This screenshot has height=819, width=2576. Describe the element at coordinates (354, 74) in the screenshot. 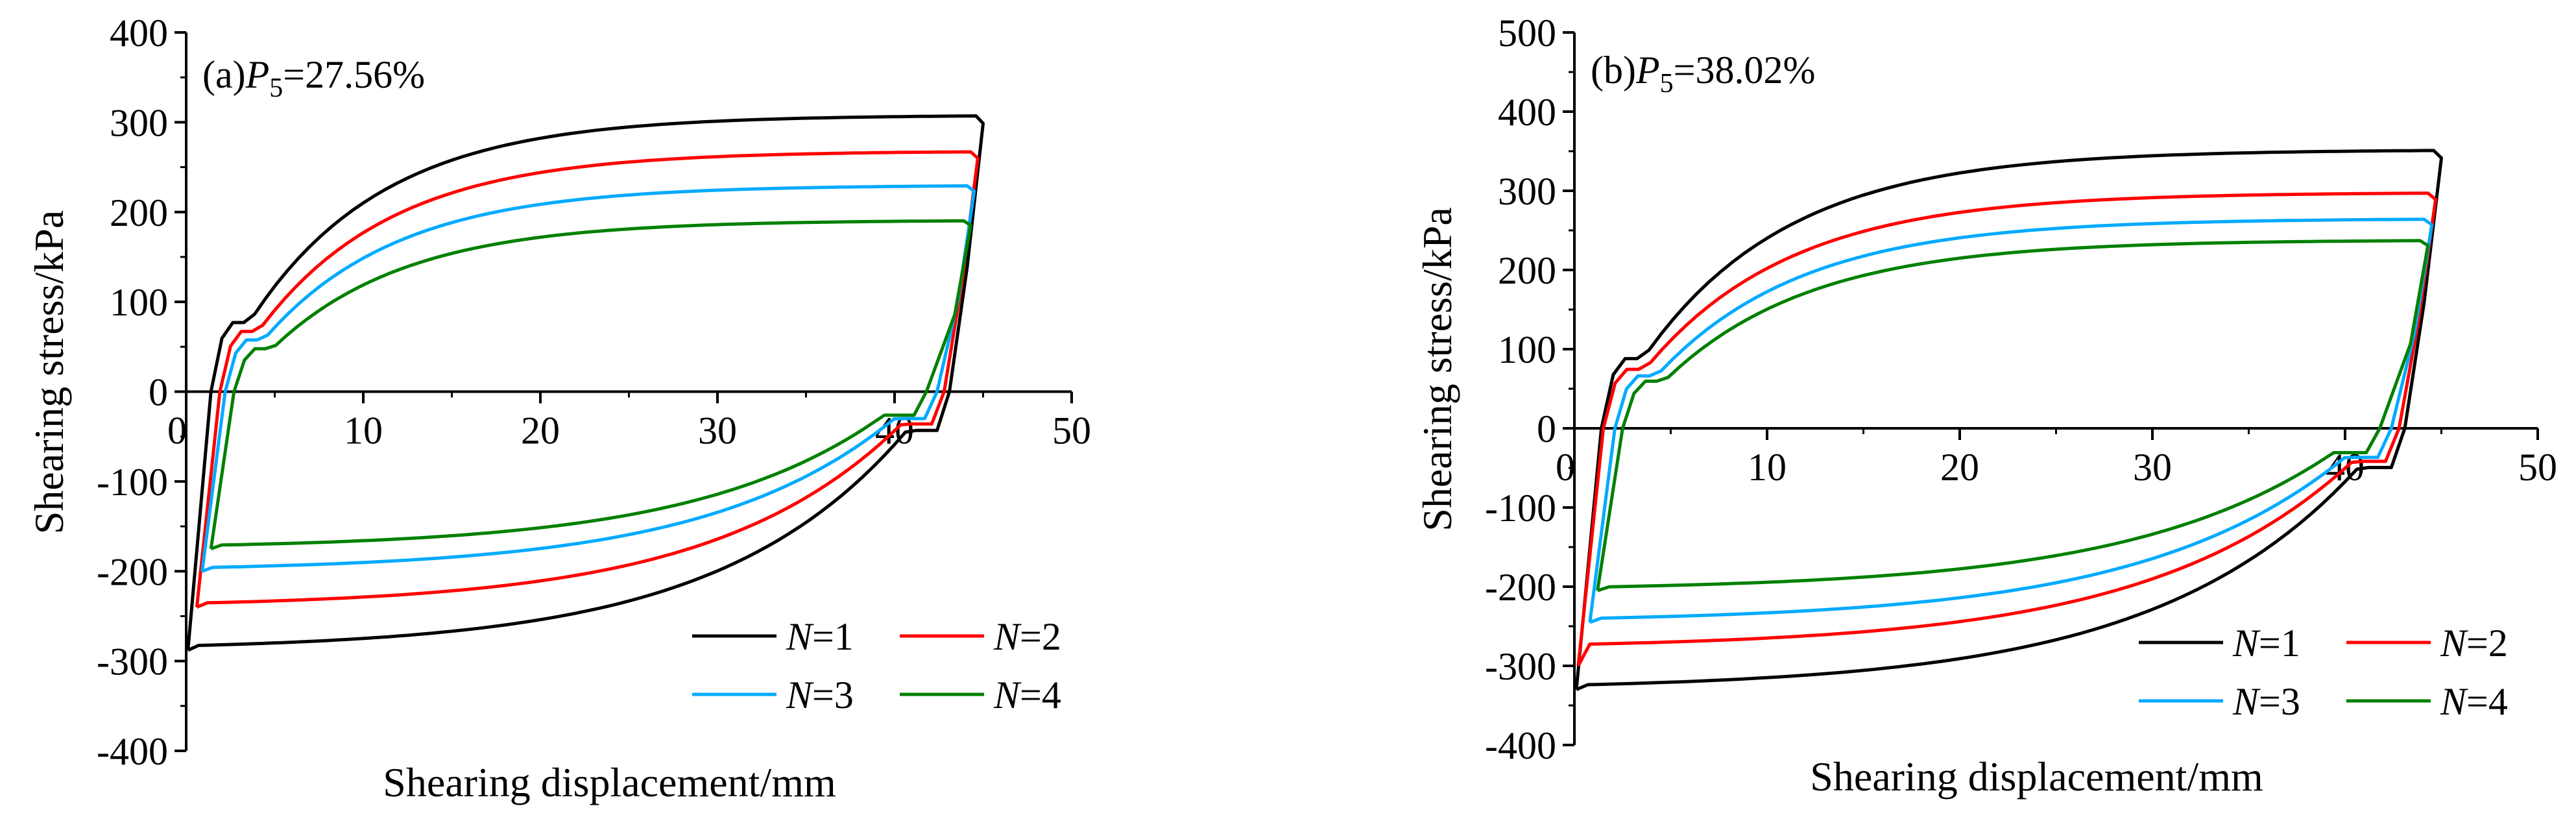

I see `panel-p-value: =27.56%` at that location.